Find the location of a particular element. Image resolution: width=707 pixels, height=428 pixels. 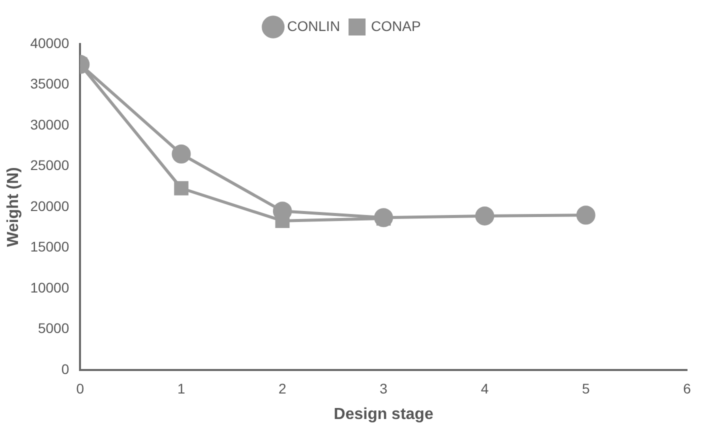

y-tick-label: 5000 is located at coordinates (54, 328).